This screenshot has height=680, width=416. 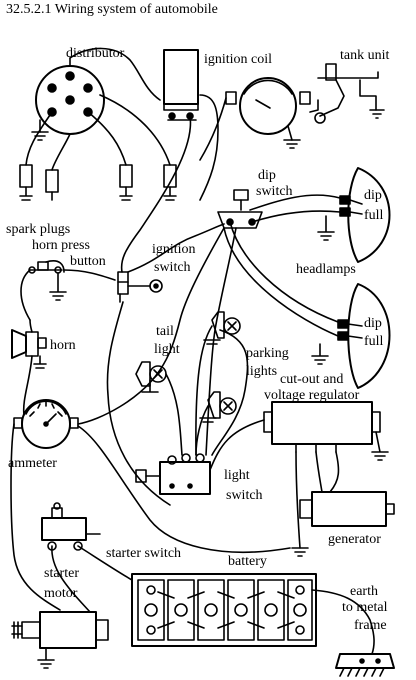 What do you see at coordinates (354, 215) in the screenshot?
I see `headlamp-upper-icon` at bounding box center [354, 215].